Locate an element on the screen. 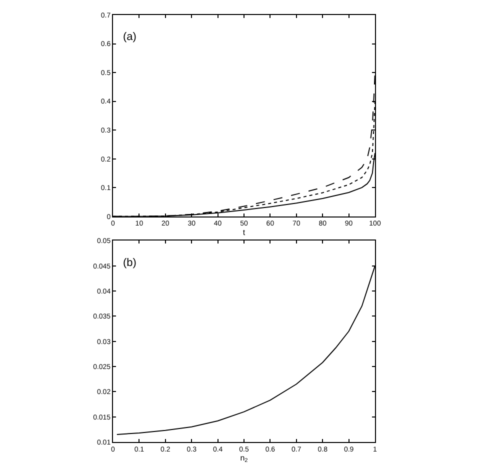 This screenshot has height=473, width=480. annotation: (b) is located at coordinates (129, 263).